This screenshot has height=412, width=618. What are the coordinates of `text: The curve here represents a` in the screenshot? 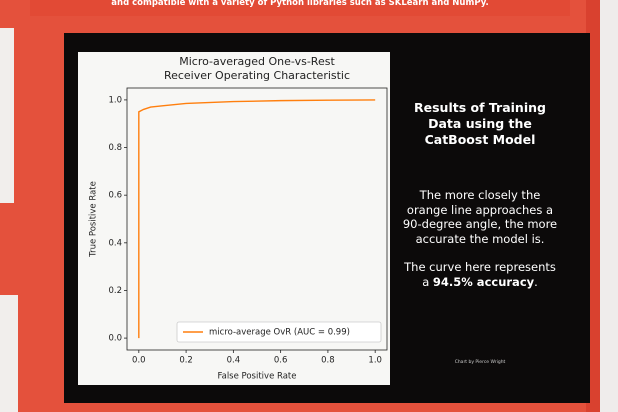 It's located at (480, 274).